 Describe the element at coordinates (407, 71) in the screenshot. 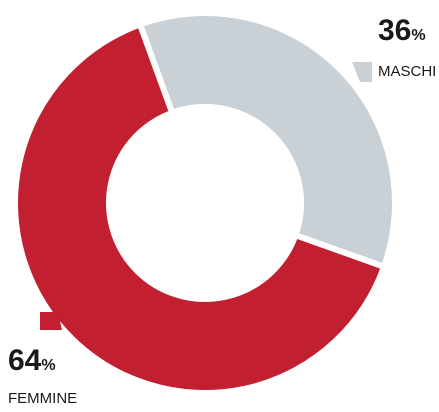

I see `category-label: MASCHI` at that location.